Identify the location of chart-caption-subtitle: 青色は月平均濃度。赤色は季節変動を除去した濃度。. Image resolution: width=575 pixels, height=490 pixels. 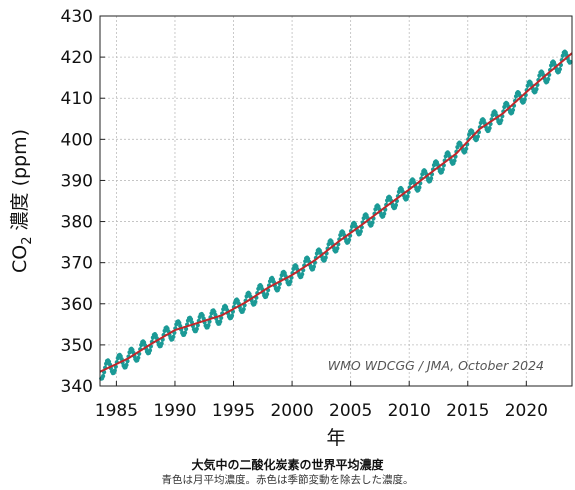
(287, 480).